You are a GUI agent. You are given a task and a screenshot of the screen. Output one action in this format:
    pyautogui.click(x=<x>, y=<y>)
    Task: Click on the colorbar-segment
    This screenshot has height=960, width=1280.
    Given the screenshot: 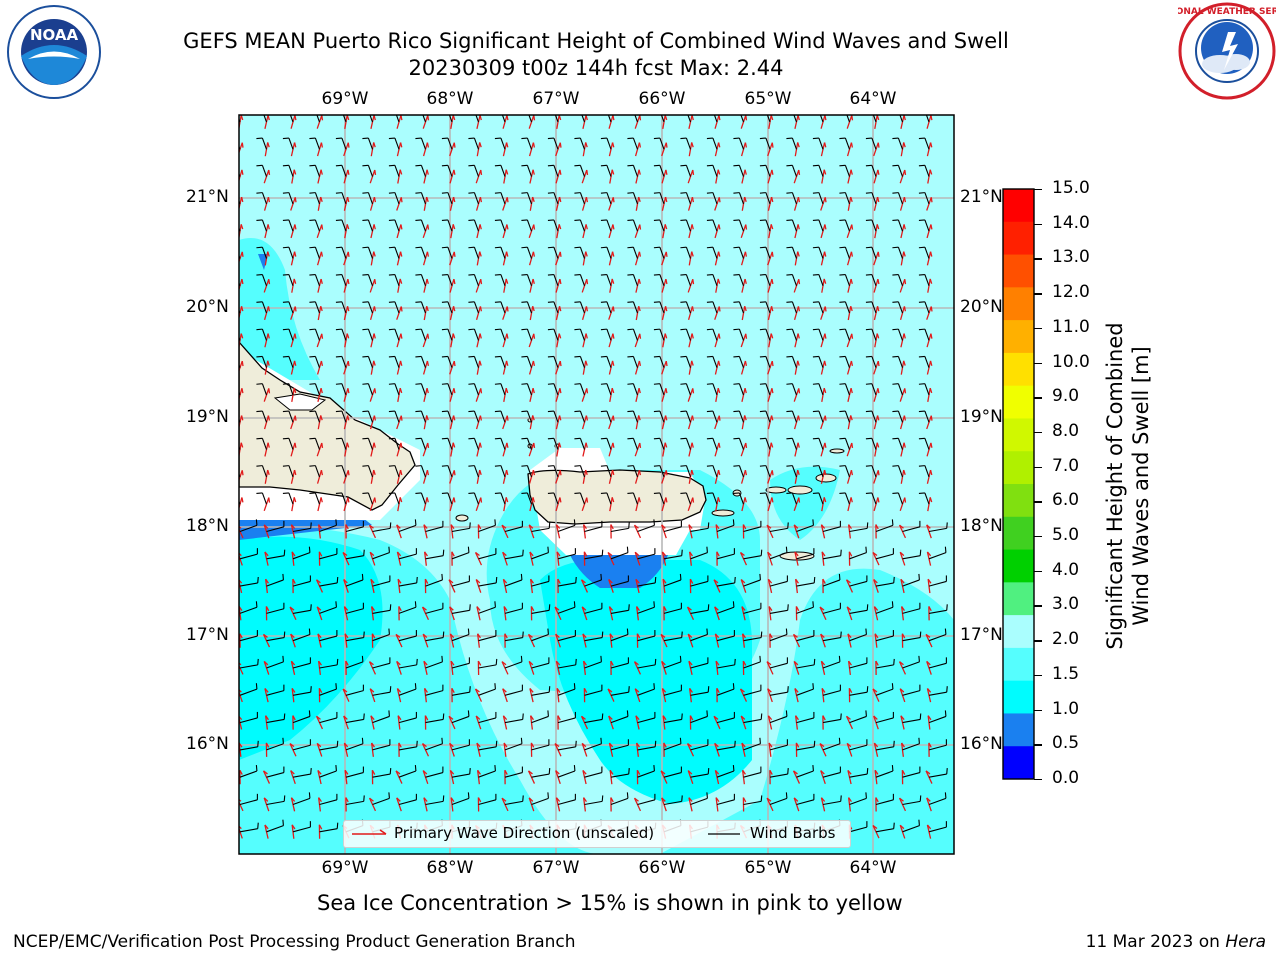 What is the action you would take?
    pyautogui.click(x=1018, y=402)
    